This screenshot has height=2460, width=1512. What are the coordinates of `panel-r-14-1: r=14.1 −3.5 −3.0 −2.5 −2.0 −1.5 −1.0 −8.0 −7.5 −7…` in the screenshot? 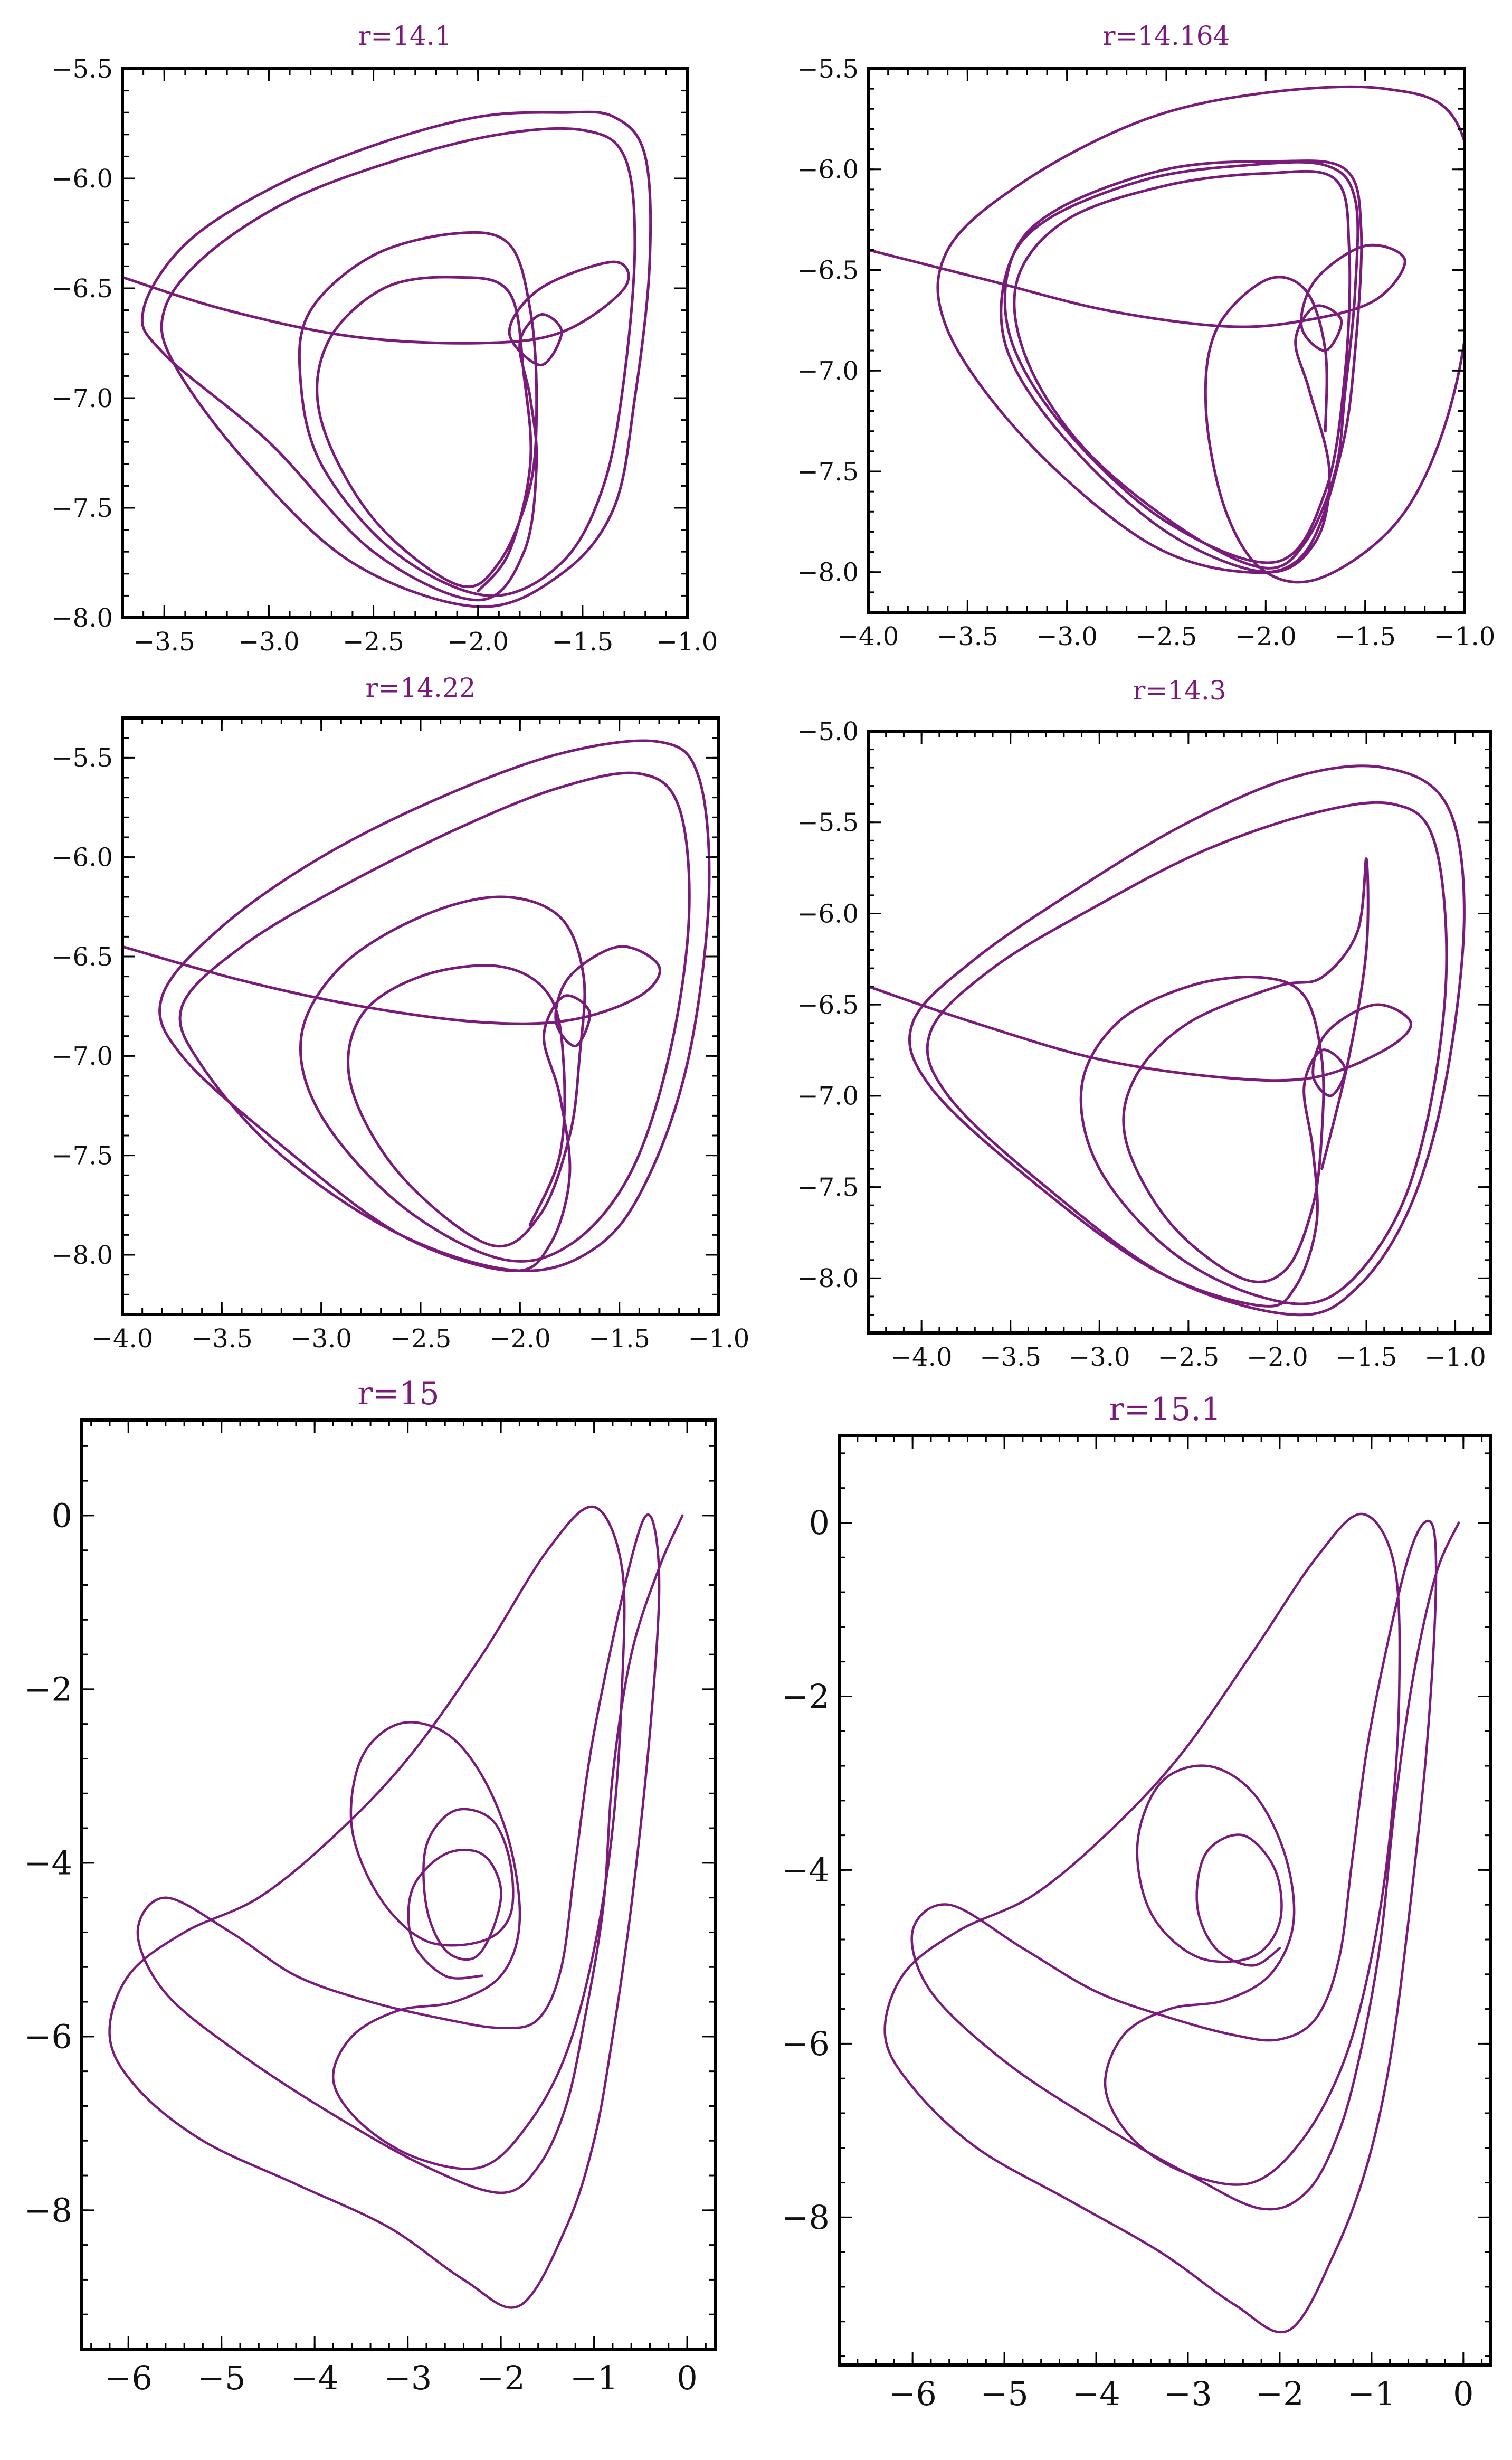 It's located at (384, 339).